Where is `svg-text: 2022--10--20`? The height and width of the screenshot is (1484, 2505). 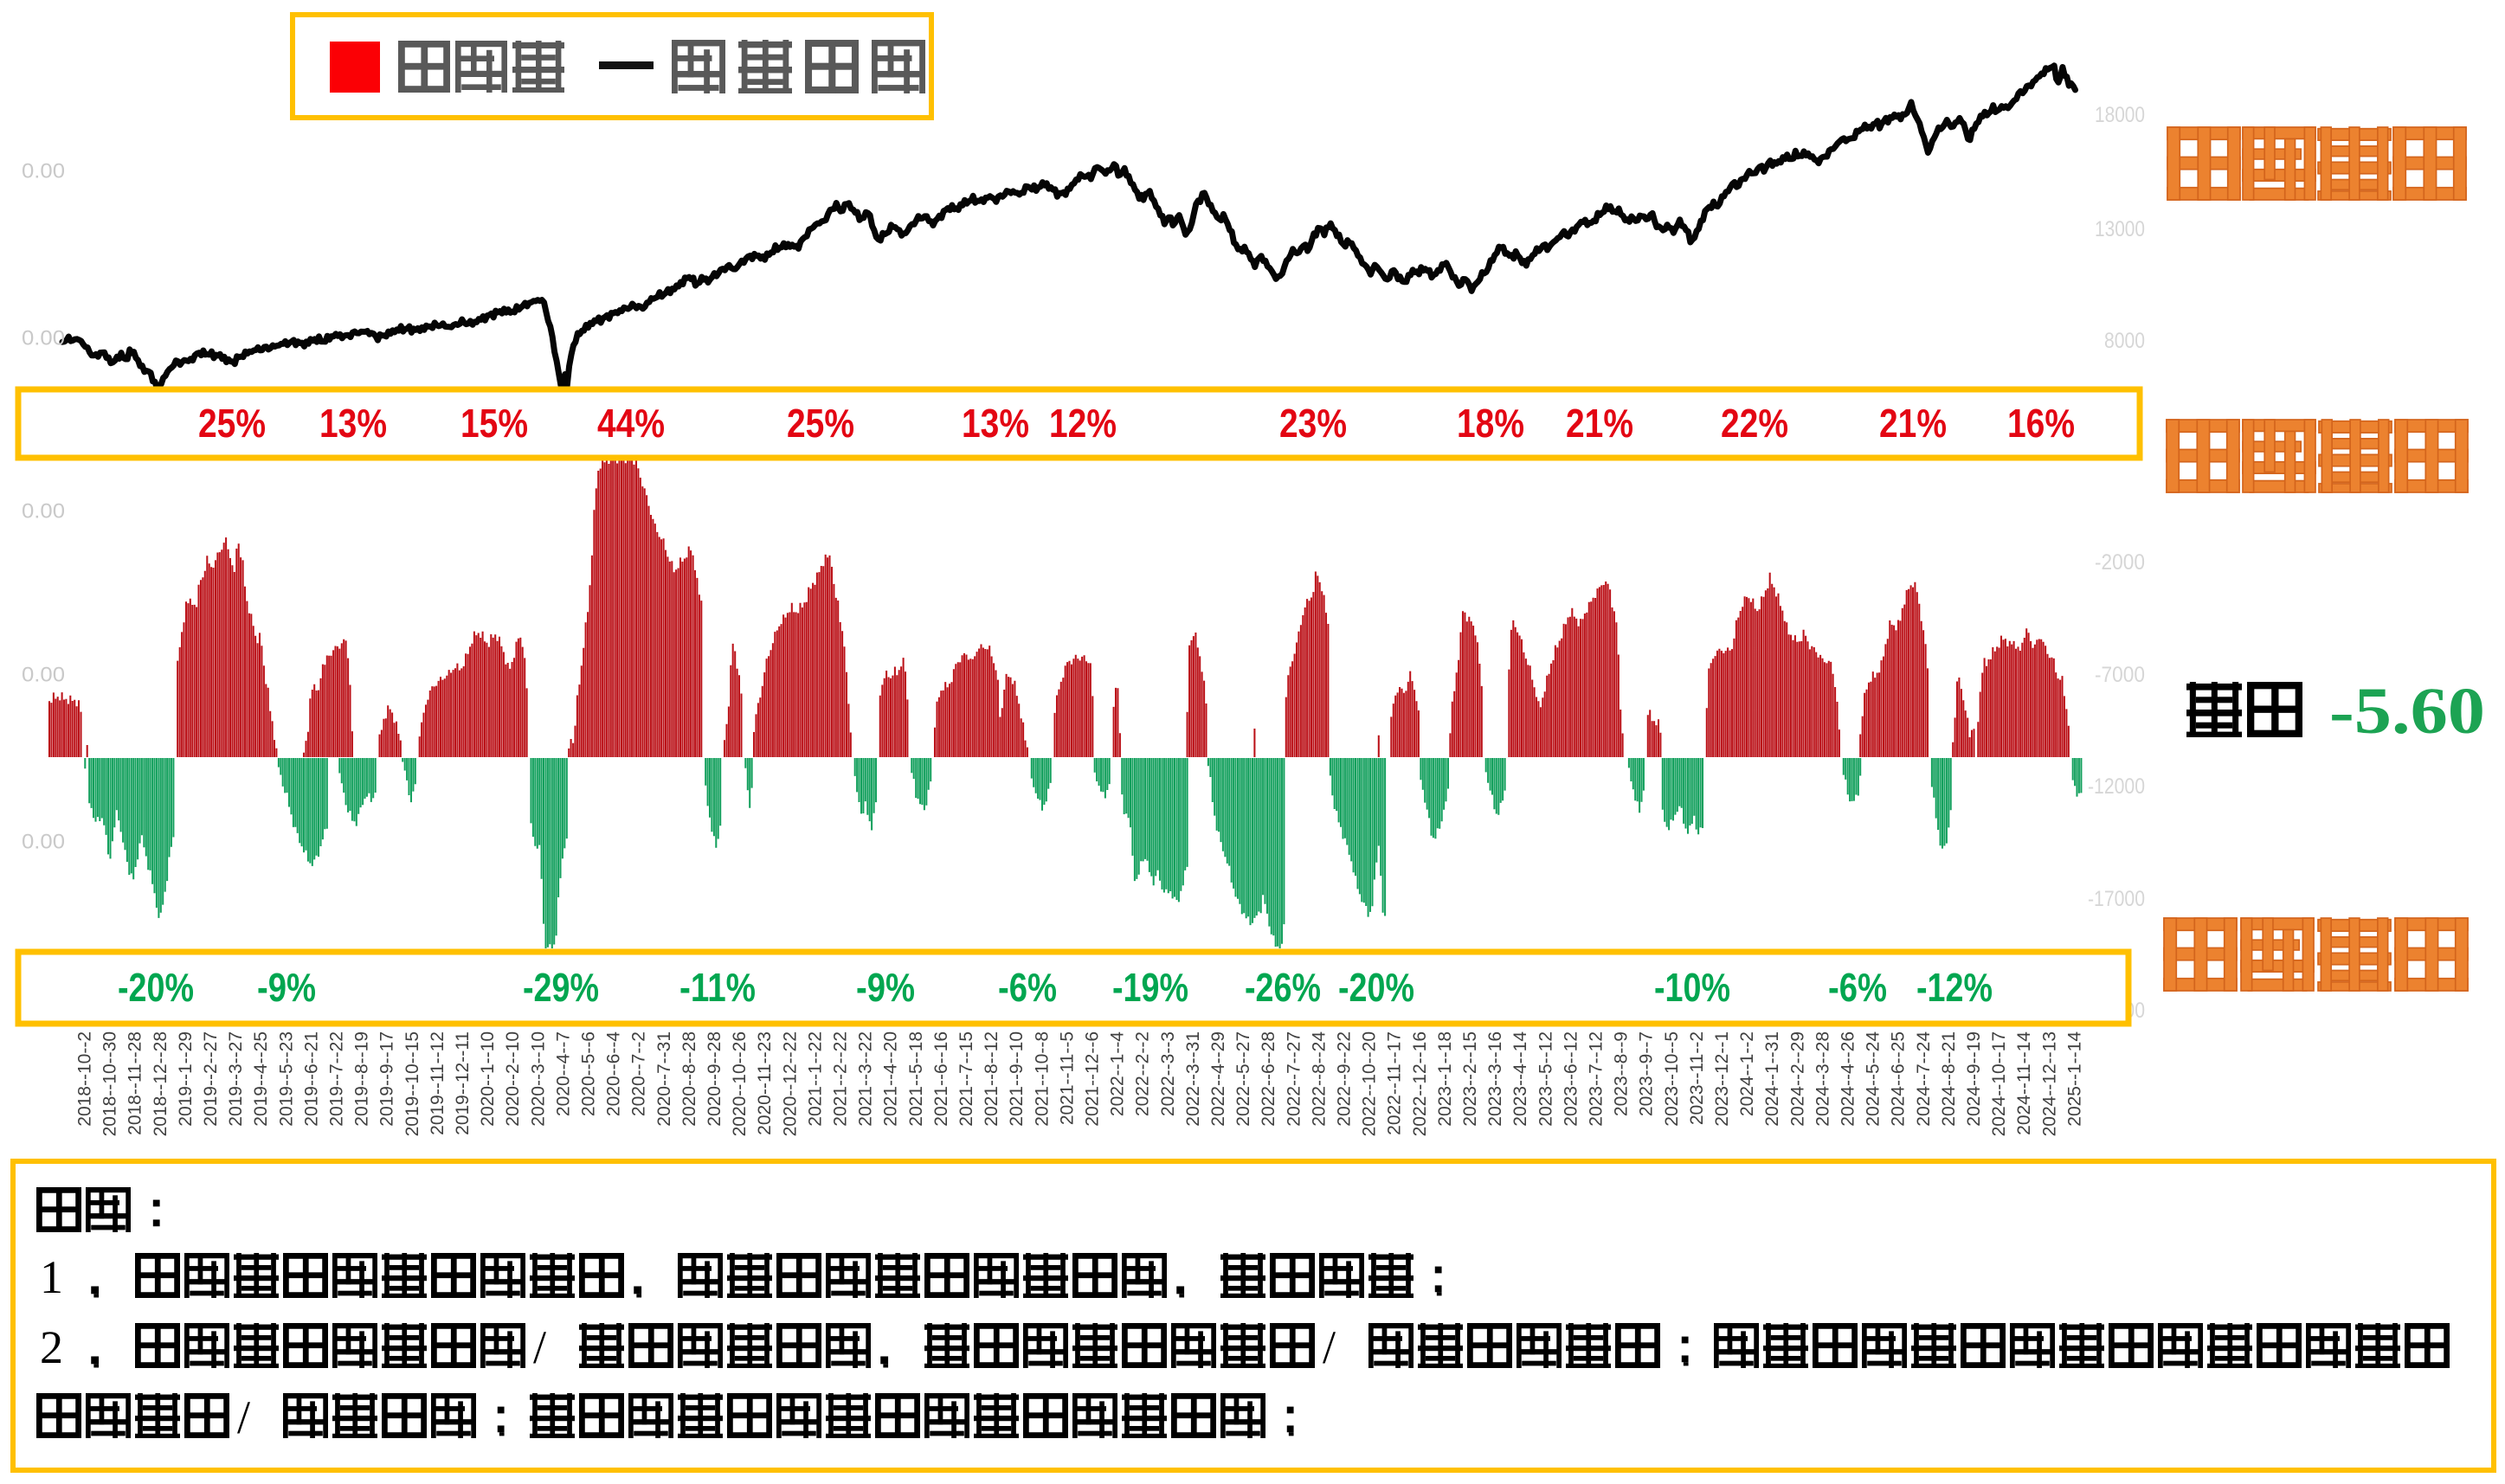
svg-text: 2022--10--20 is located at coordinates (1370, 1083).